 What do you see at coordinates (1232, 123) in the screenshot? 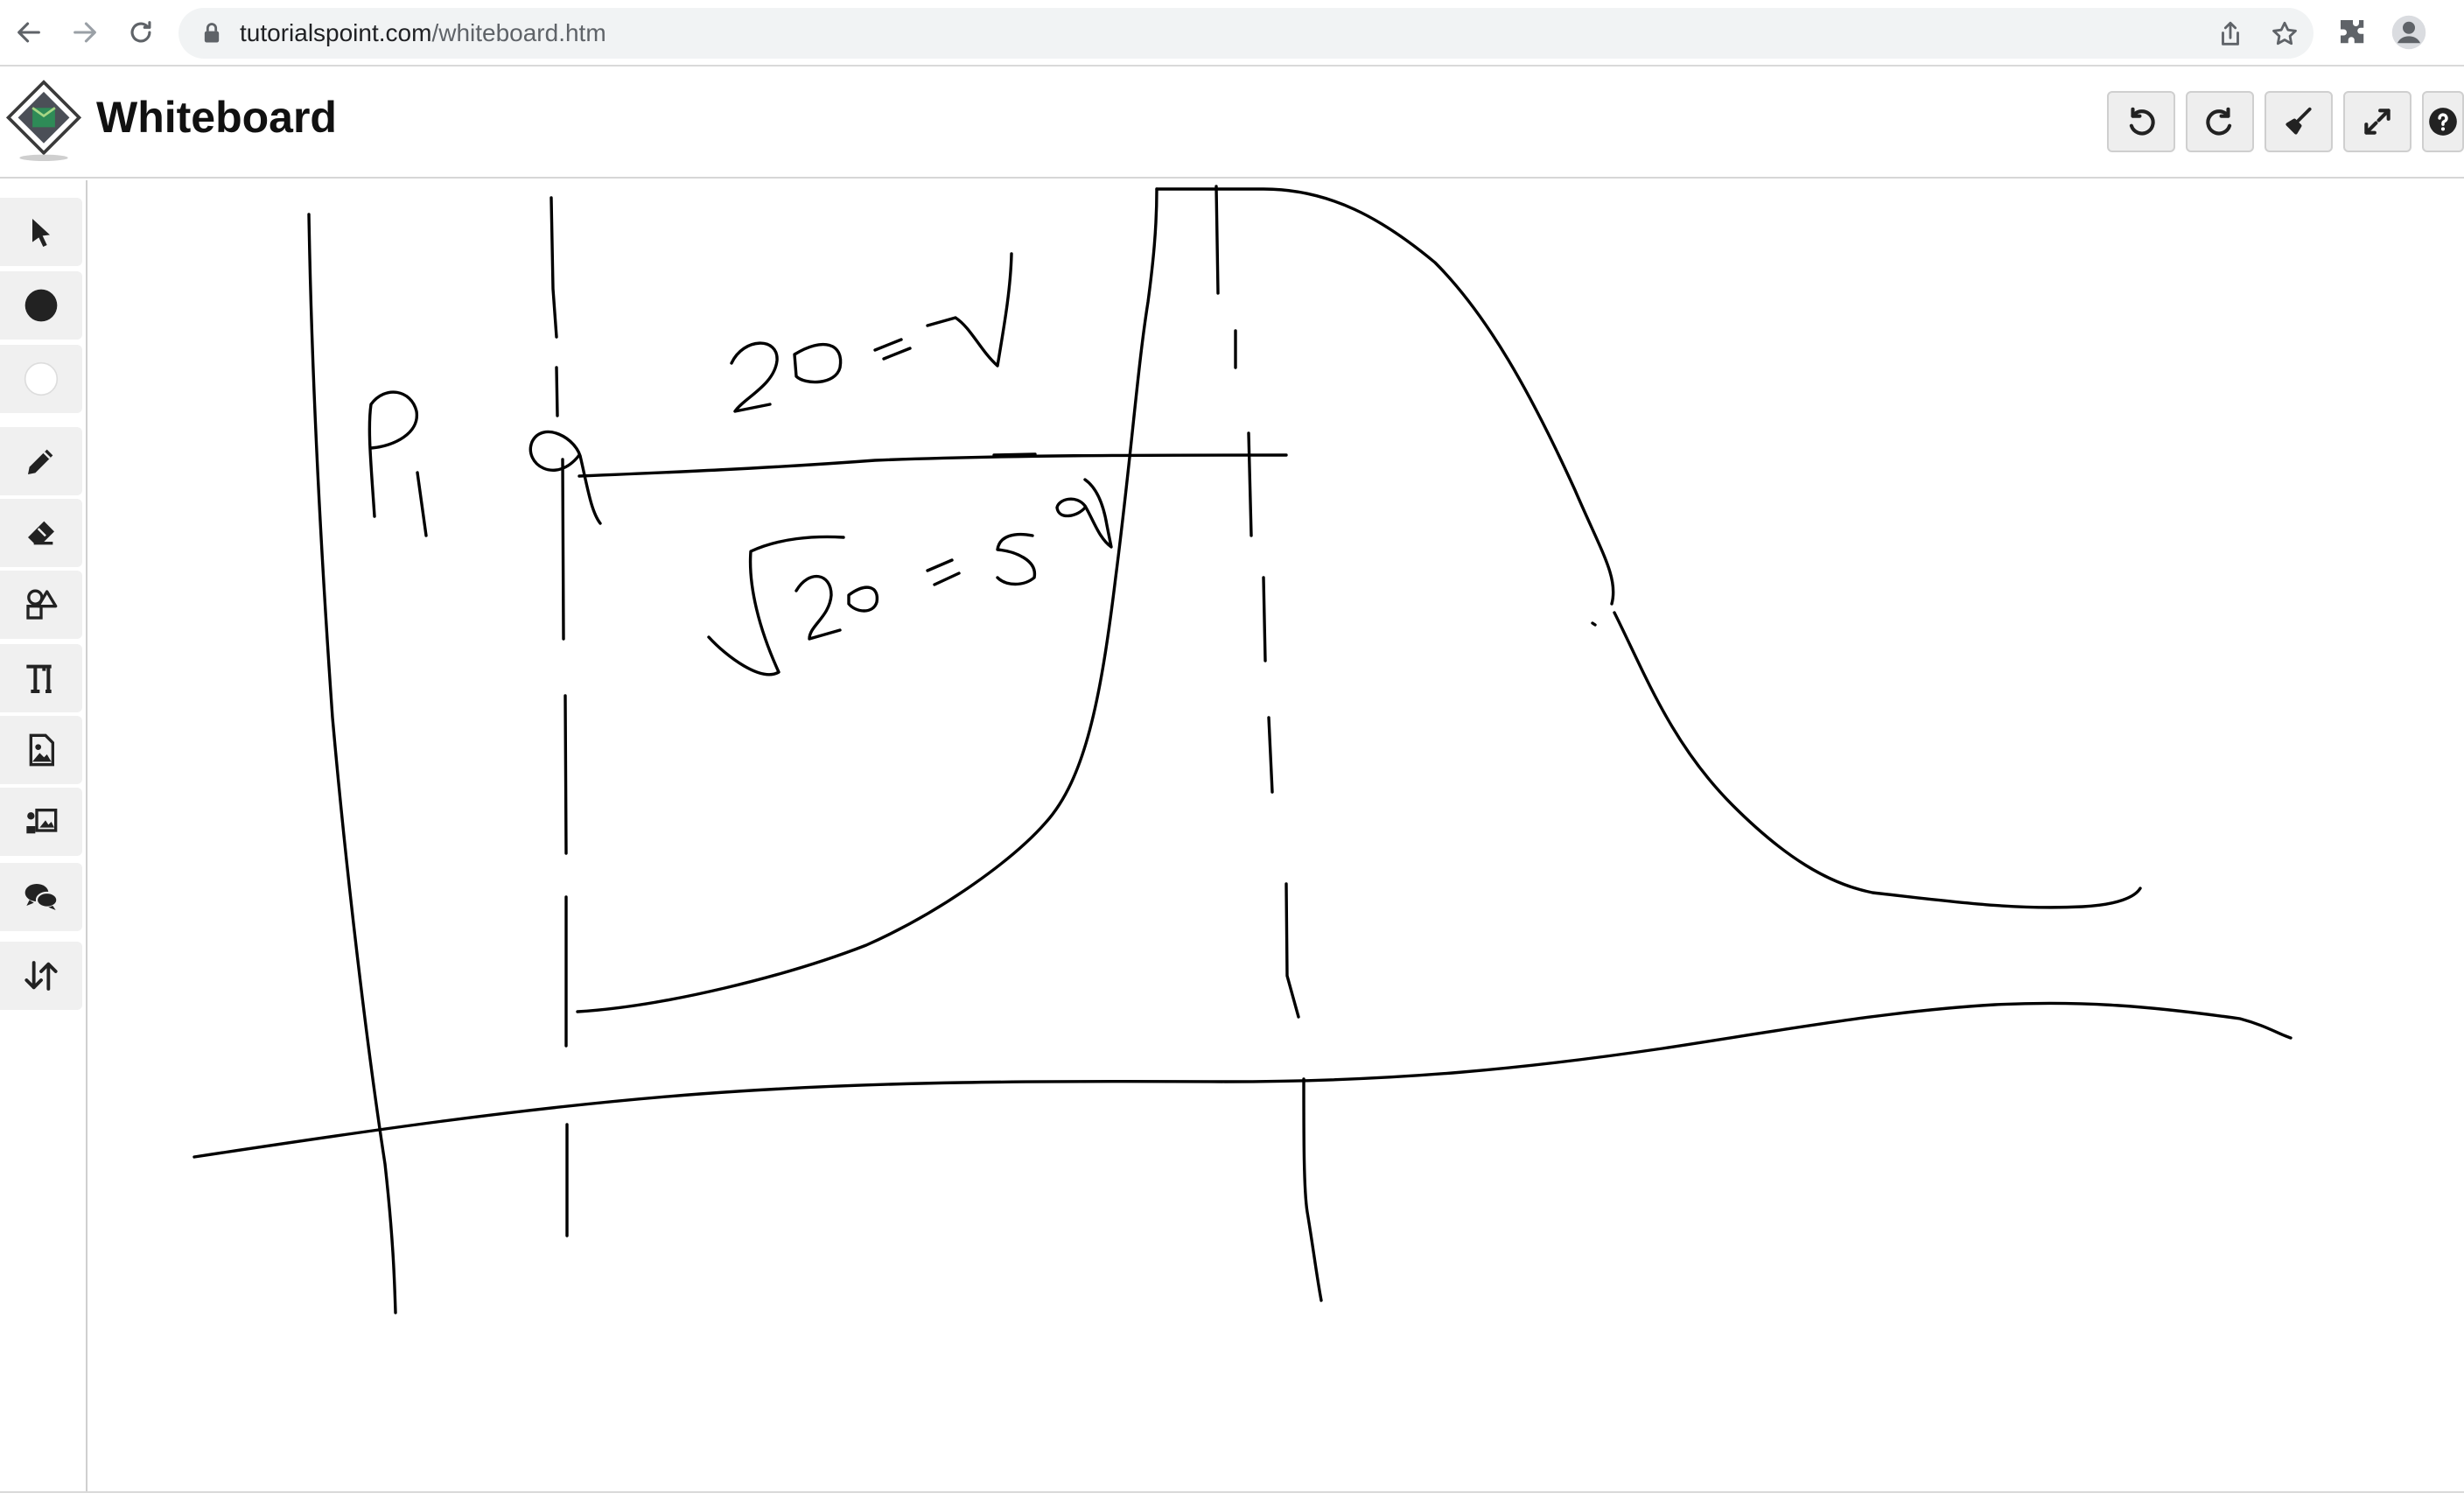
I see `app-header: Whiteboard` at bounding box center [1232, 123].